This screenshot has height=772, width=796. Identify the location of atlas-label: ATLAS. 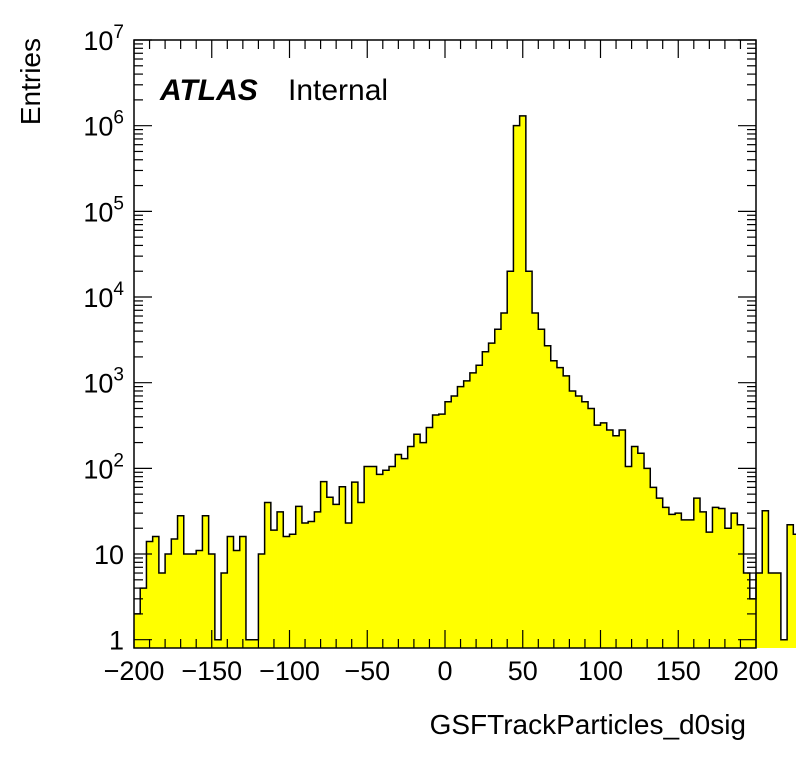
(208, 90).